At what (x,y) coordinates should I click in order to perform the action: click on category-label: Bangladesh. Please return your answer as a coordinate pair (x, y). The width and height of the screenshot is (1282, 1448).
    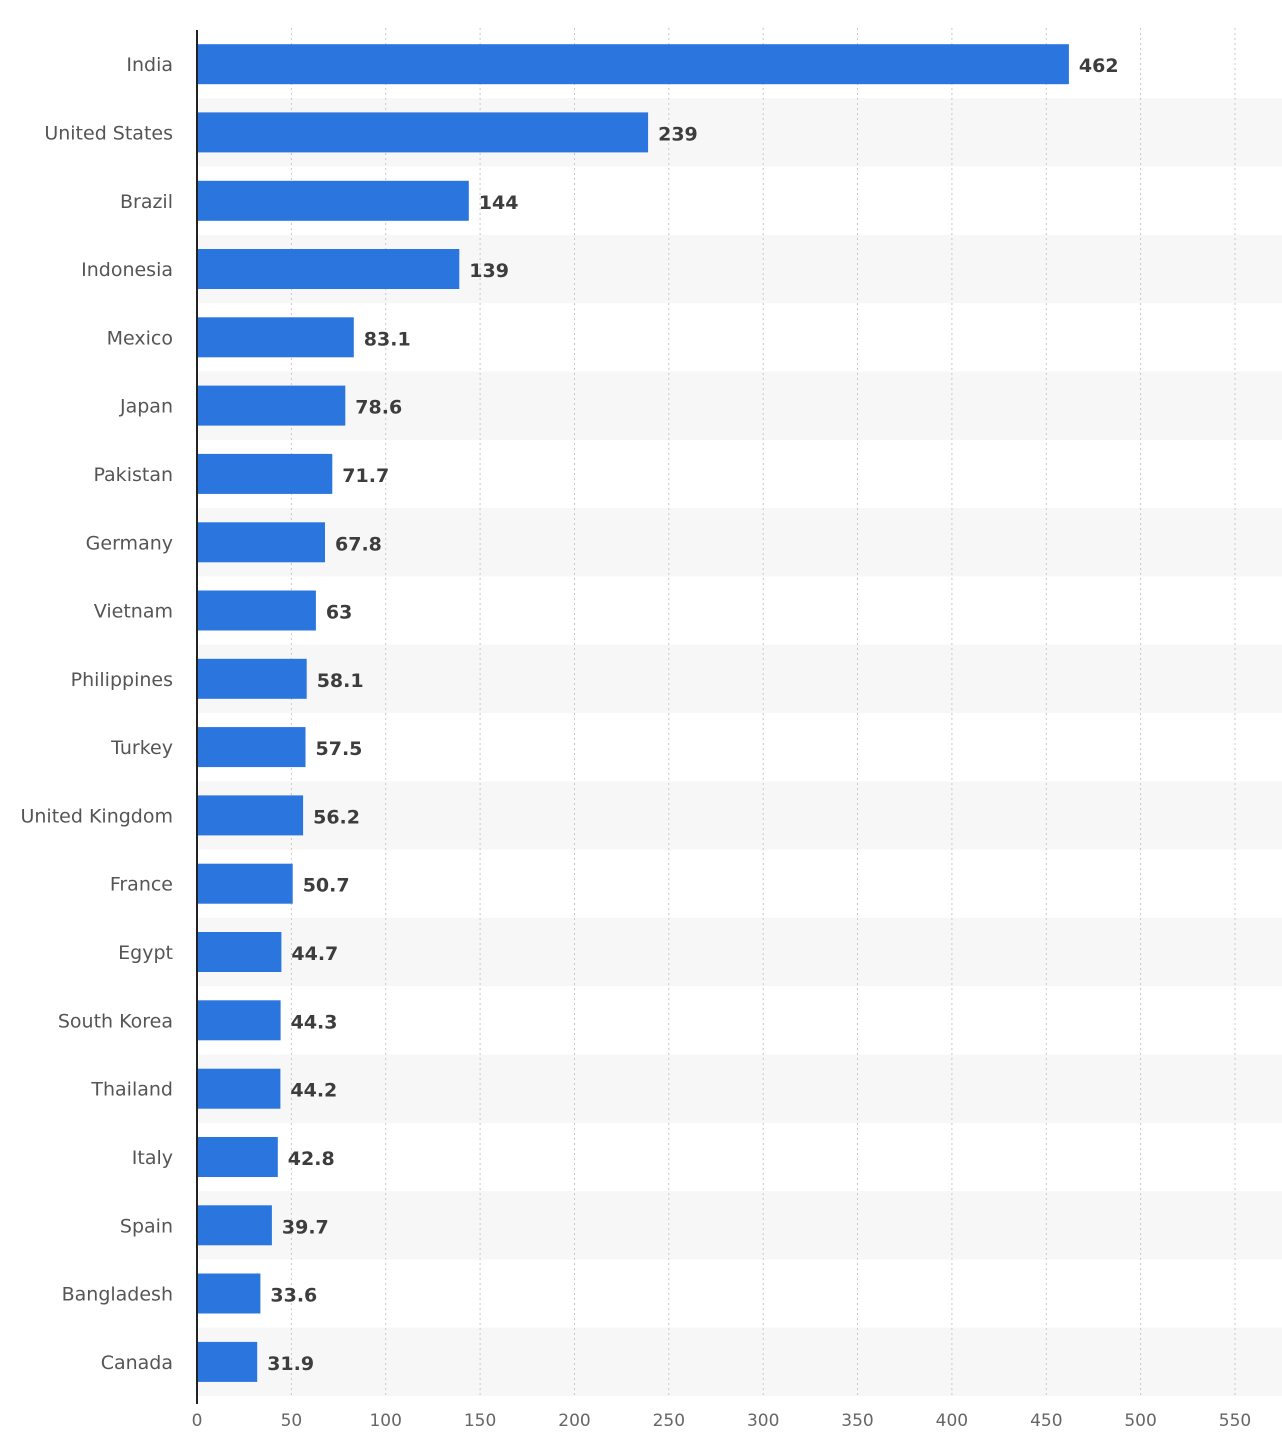
    Looking at the image, I should click on (117, 1295).